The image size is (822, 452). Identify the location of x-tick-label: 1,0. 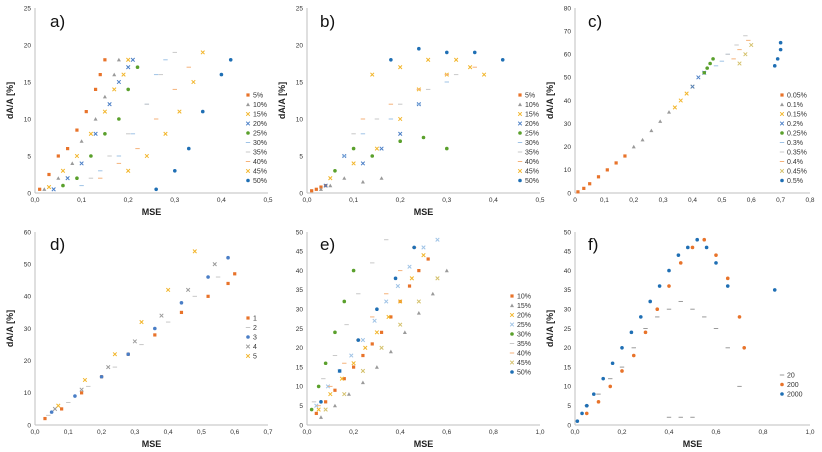
(539, 432).